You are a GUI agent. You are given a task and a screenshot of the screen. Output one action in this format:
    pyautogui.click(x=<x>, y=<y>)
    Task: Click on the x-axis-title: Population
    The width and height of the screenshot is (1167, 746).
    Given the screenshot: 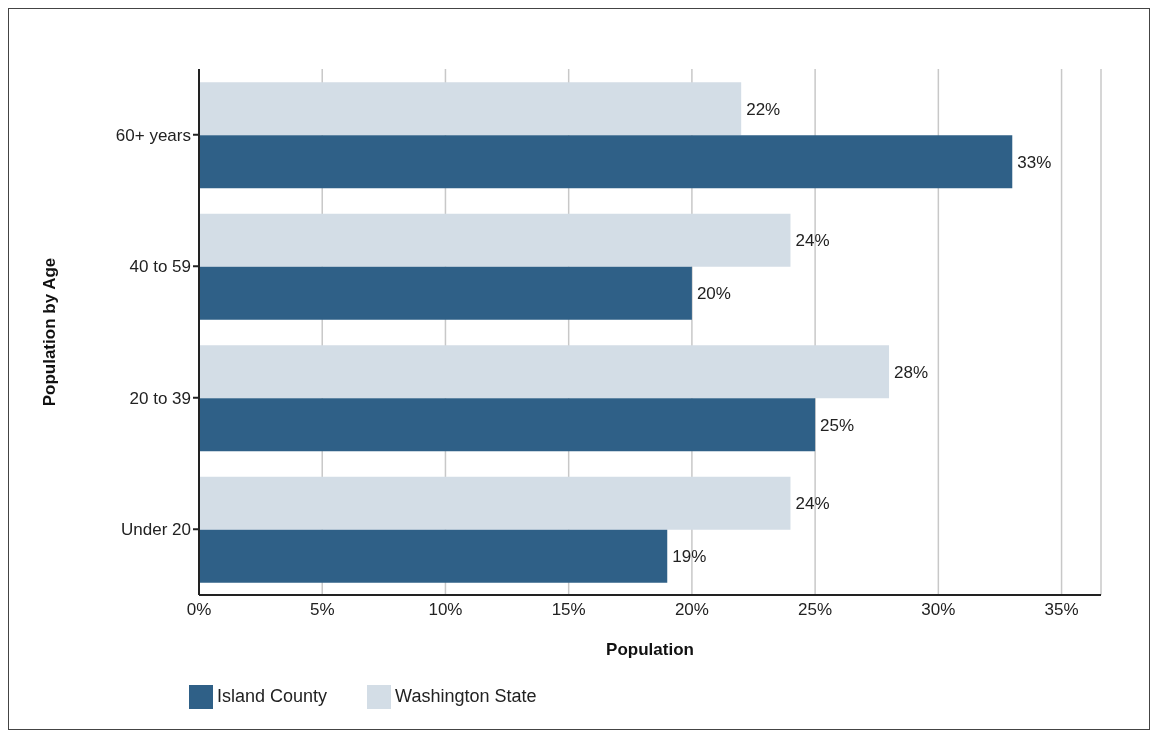 What is the action you would take?
    pyautogui.click(x=650, y=649)
    